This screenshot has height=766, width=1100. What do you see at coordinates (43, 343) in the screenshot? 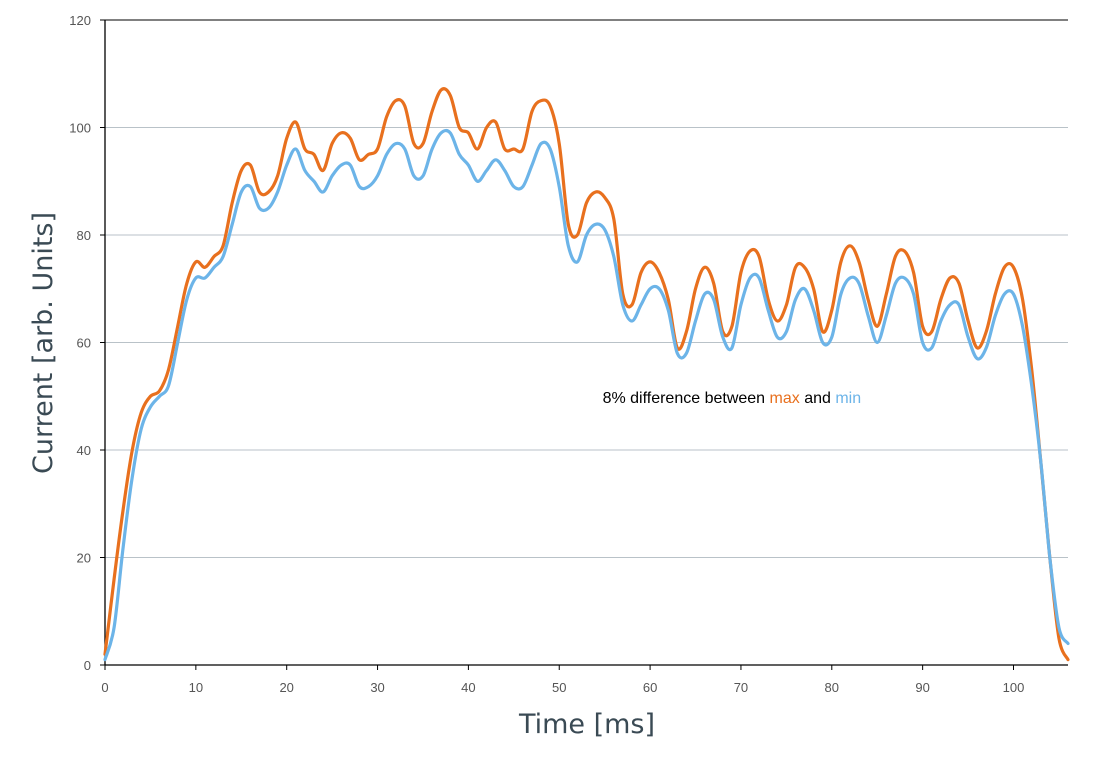
I see `y-axis-title: Current [arb. Units]` at bounding box center [43, 343].